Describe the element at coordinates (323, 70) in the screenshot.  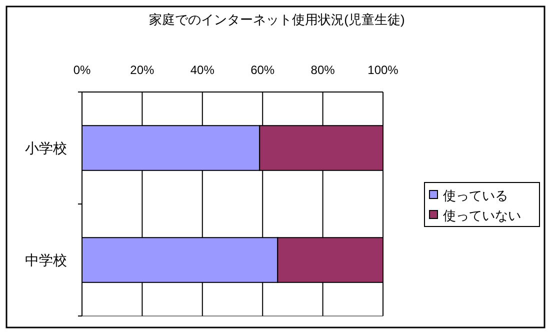
I see `x-tick-label: 80%` at that location.